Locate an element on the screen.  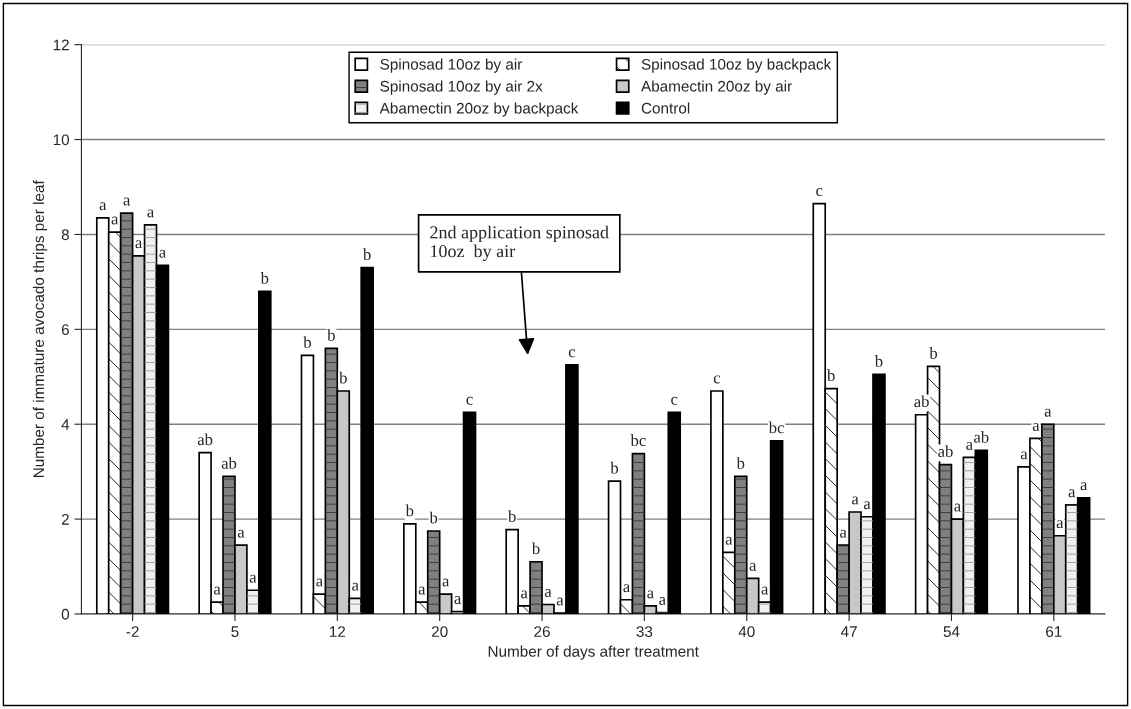
legend-label: Abamectin 20oz by air is located at coordinates (716, 87).